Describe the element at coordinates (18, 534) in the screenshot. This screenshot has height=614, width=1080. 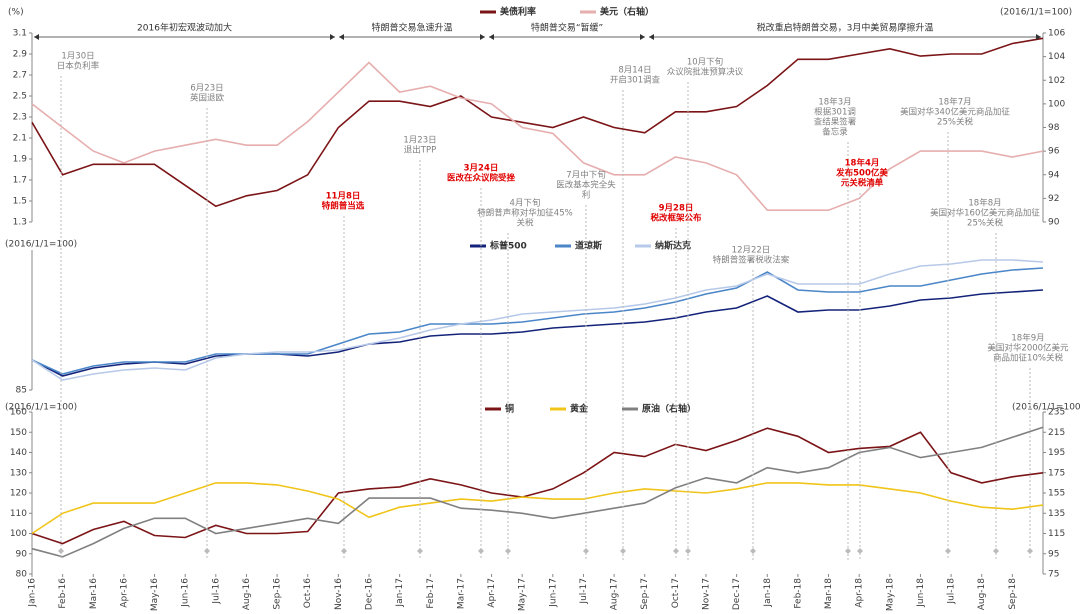
I see `y-tick-label: 100` at that location.